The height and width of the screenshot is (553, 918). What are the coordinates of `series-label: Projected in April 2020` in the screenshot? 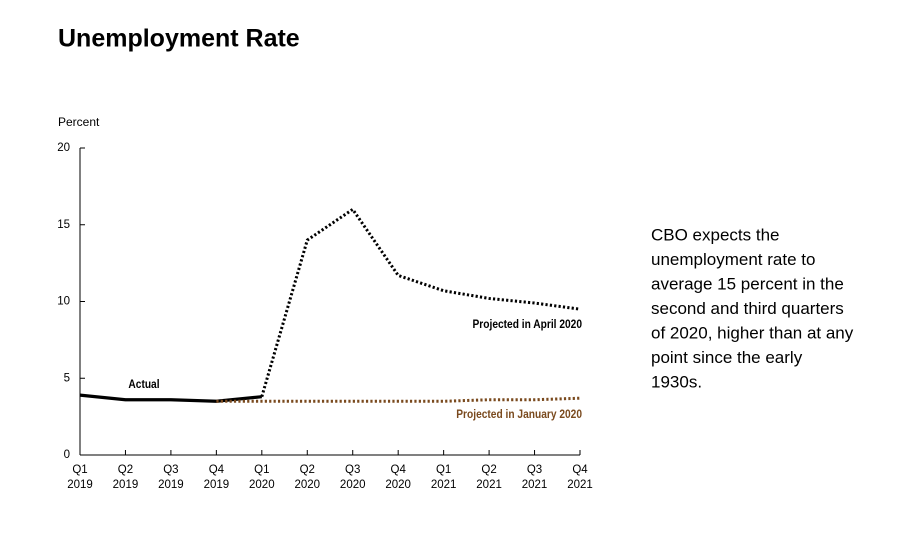 It's located at (527, 324).